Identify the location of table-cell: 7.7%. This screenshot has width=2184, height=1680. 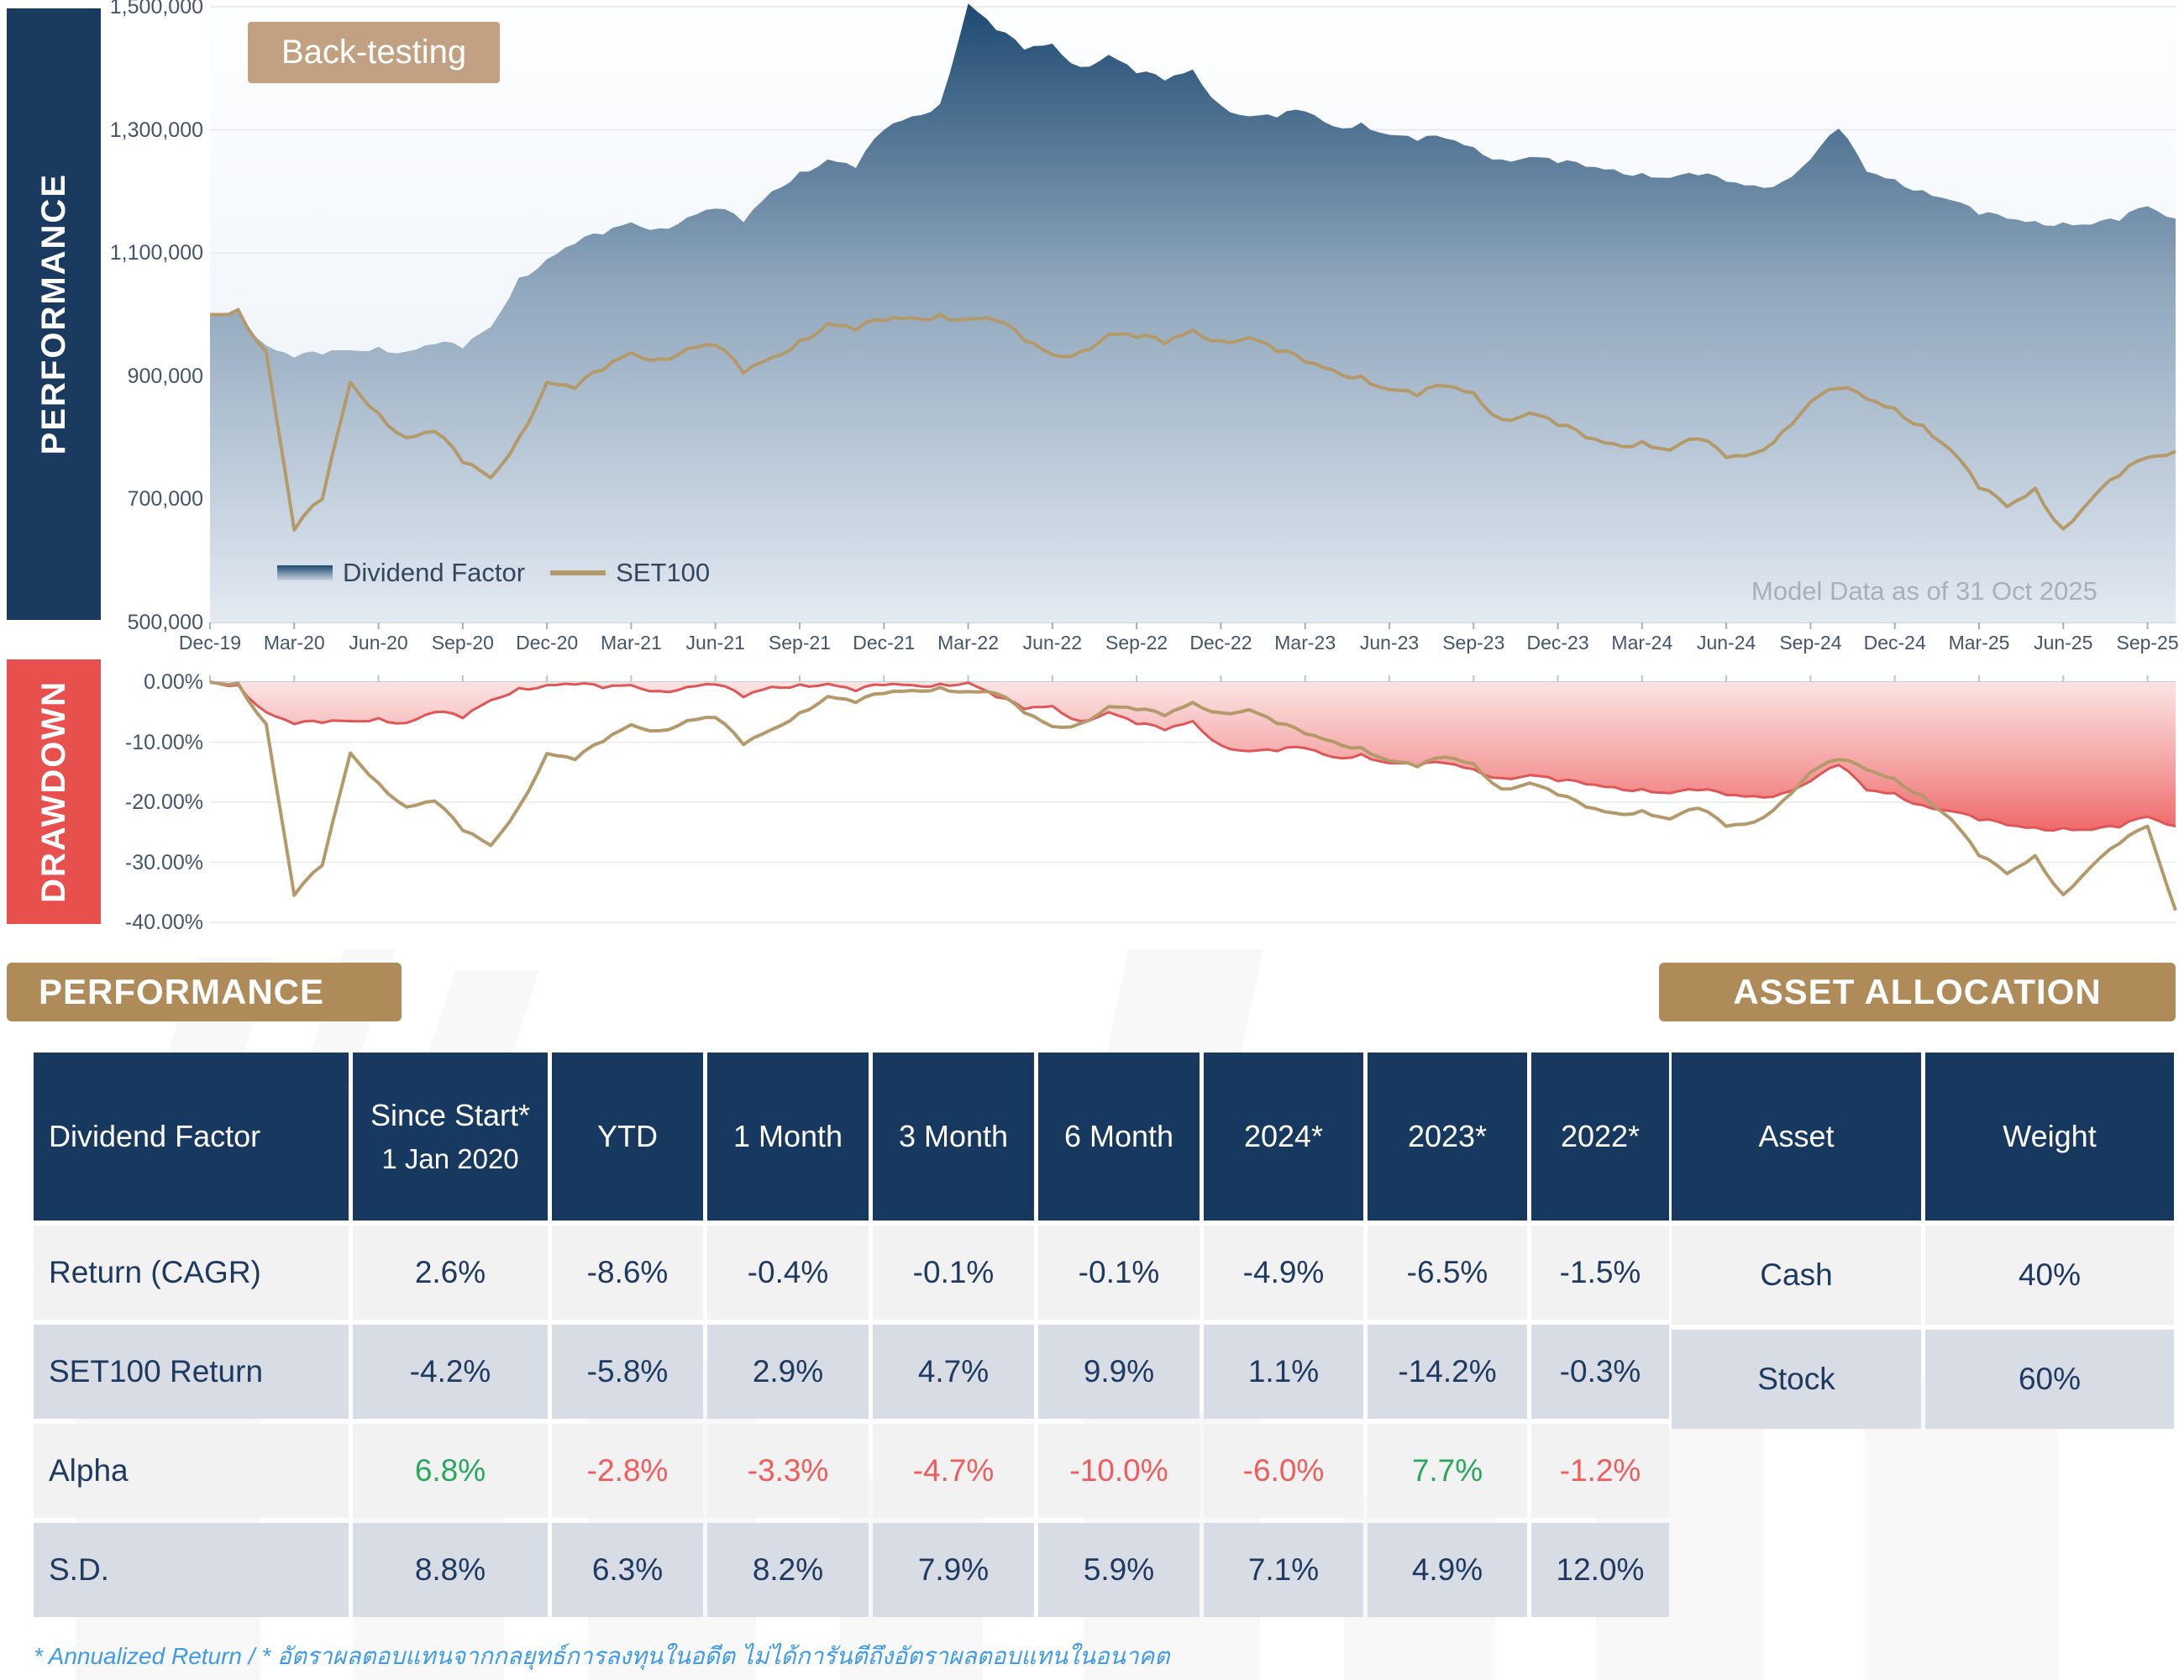
(1447, 1471).